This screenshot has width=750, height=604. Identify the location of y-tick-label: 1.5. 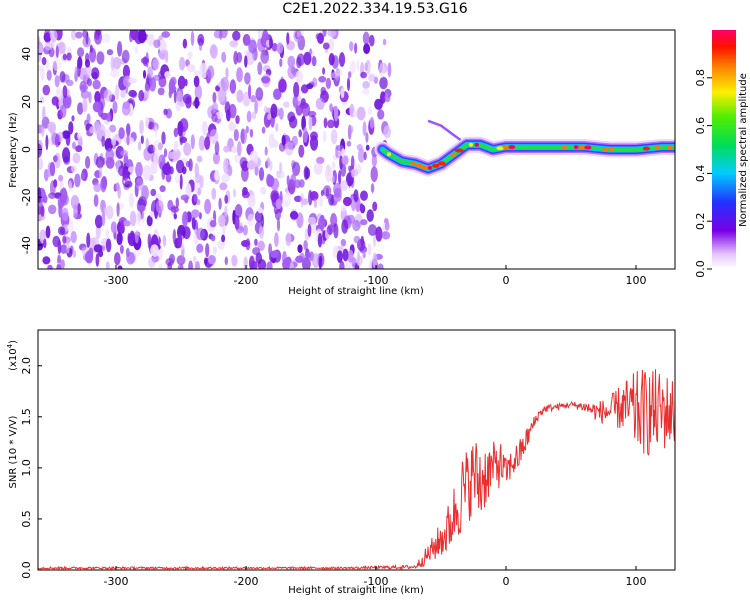
(26, 417).